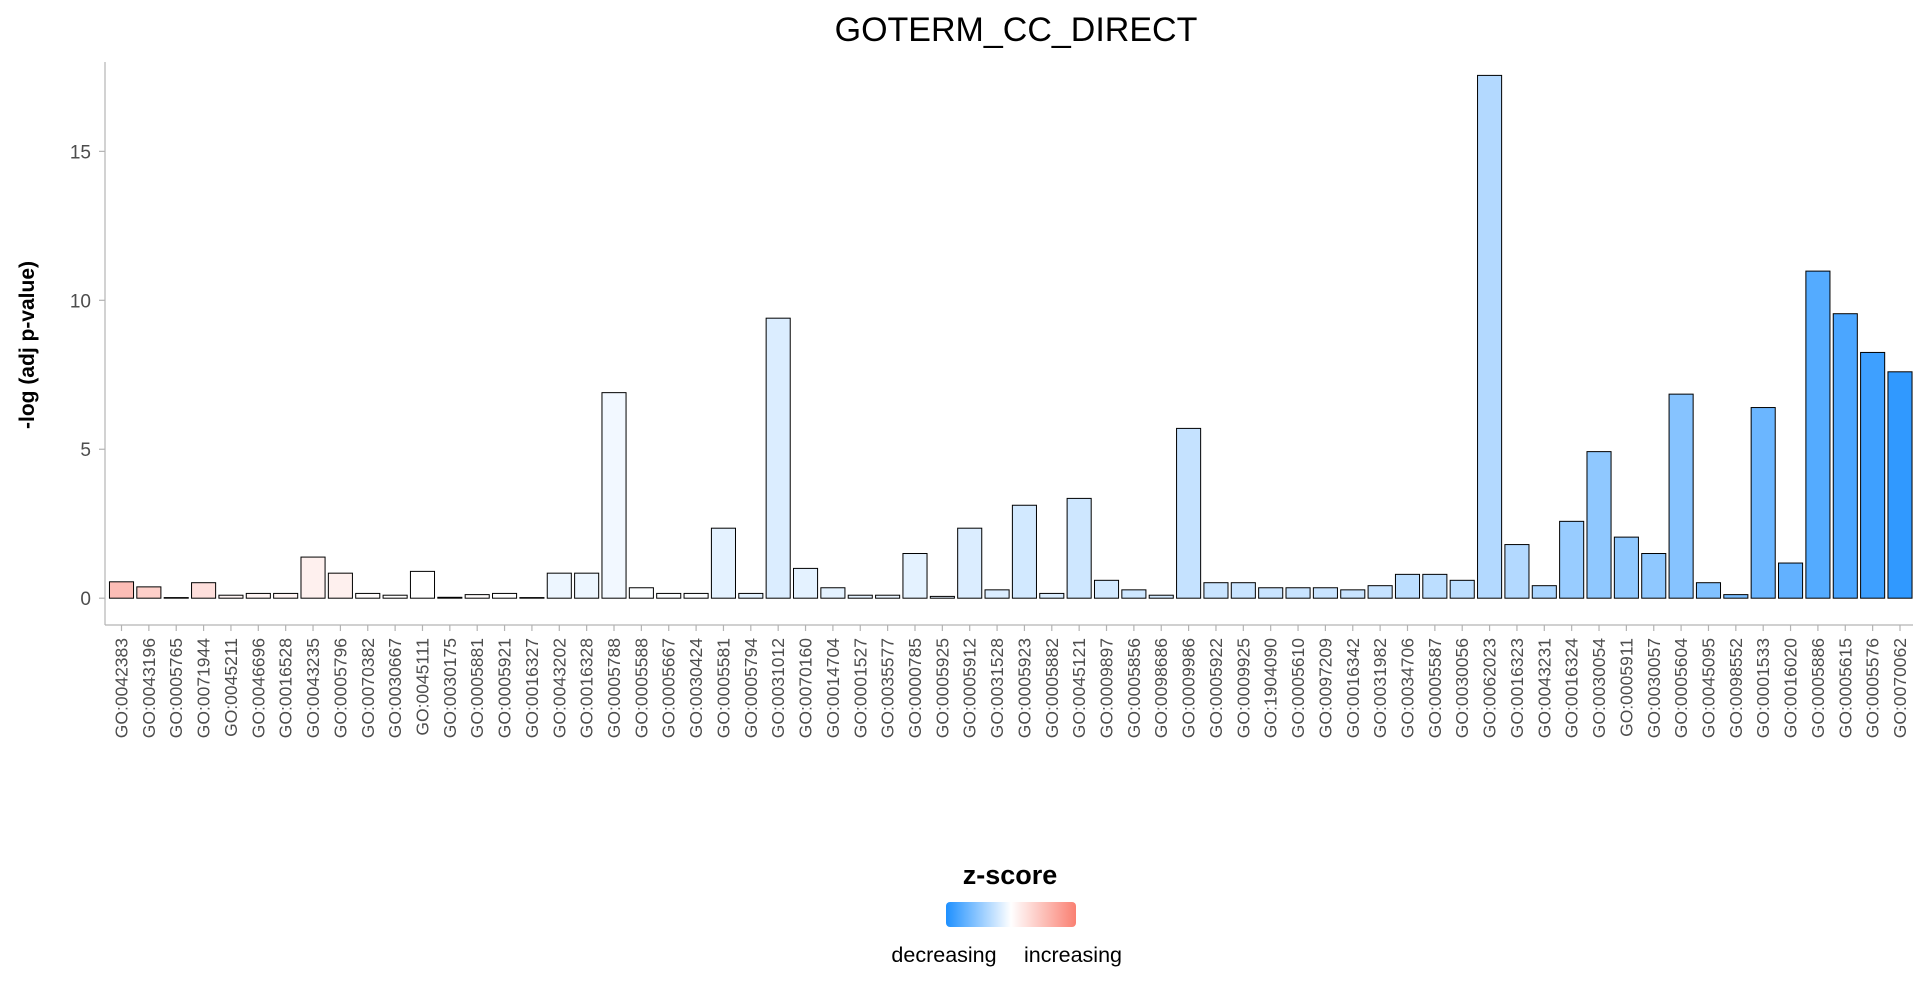  Describe the element at coordinates (1708, 688) in the screenshot. I see `x-tick-label: GO:0045095` at that location.